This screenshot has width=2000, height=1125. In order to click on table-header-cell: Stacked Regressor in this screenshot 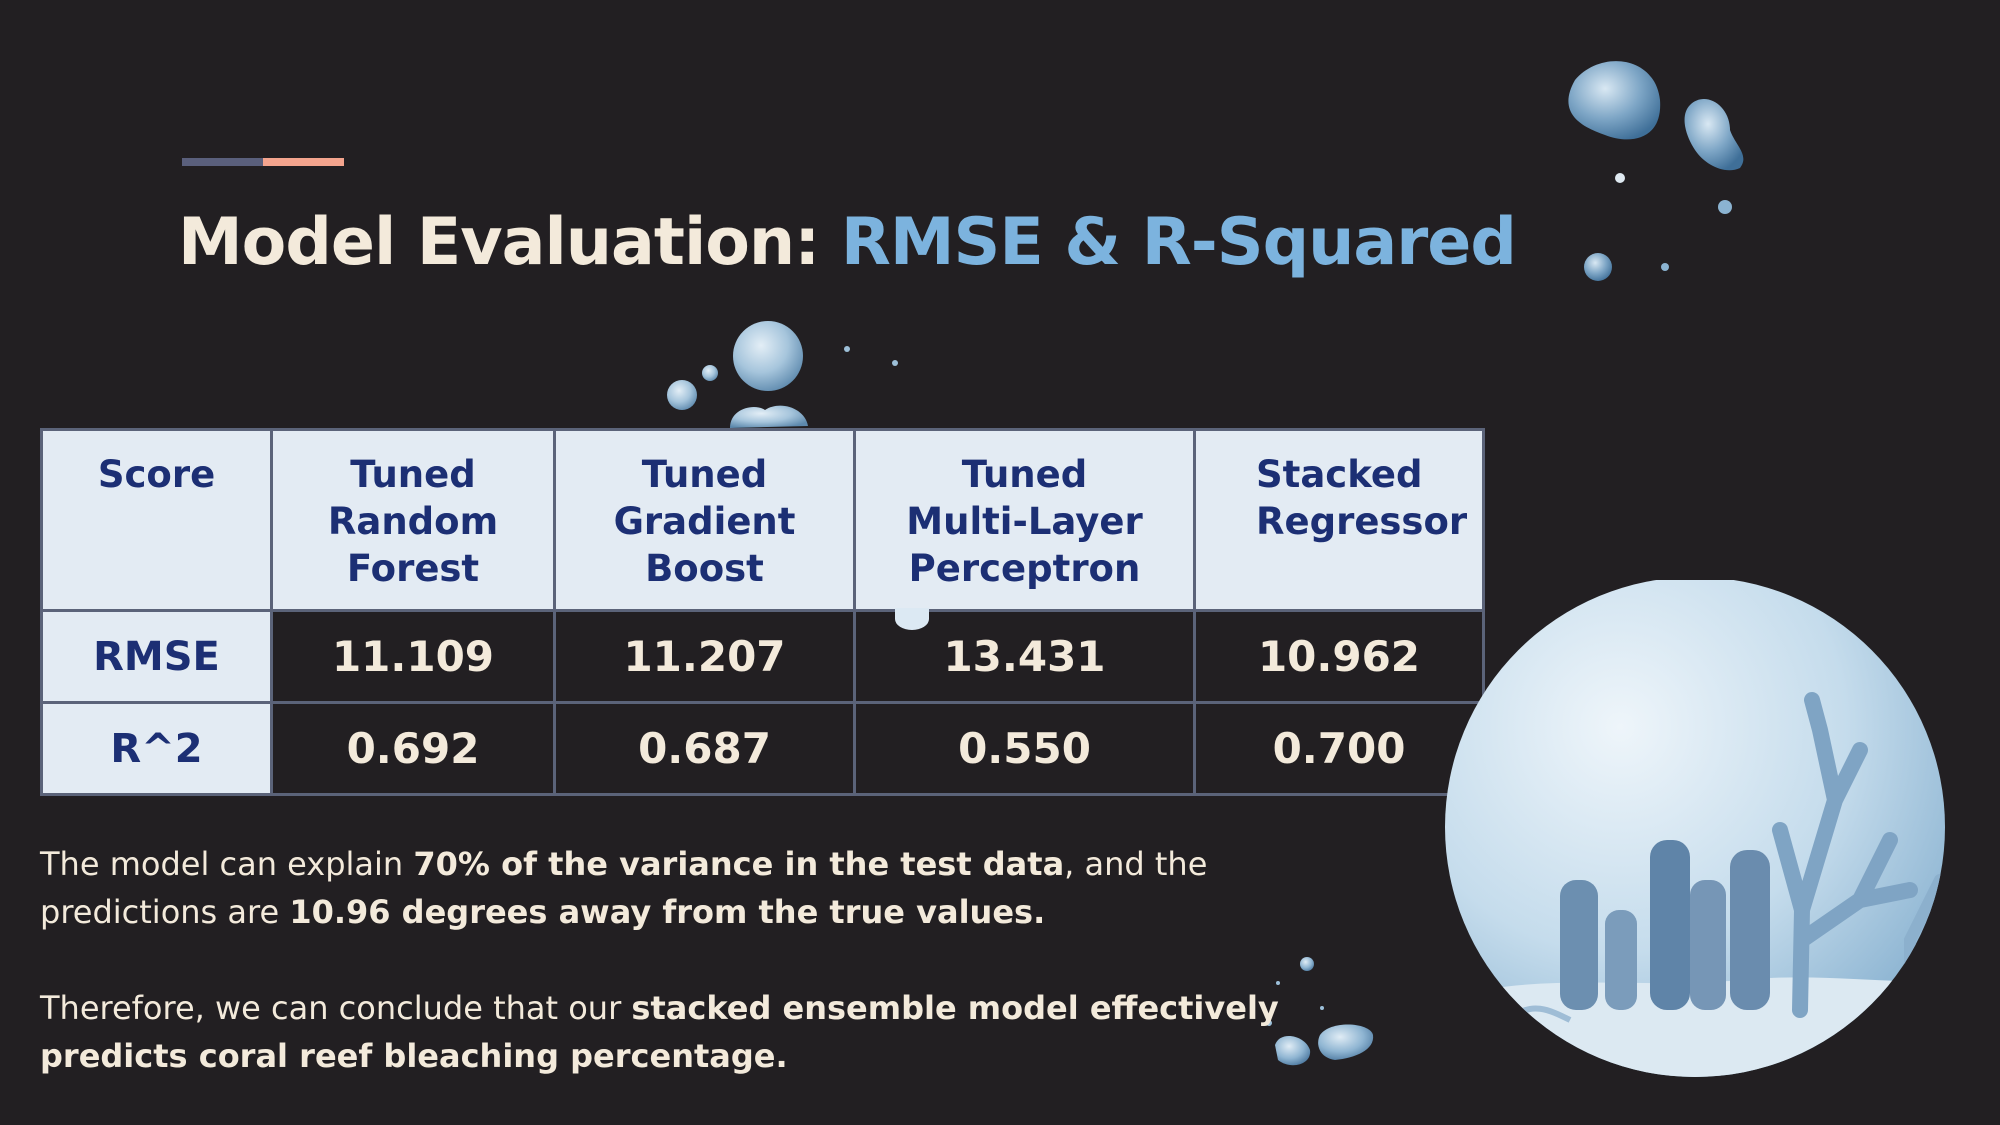, I will do `click(1339, 520)`.